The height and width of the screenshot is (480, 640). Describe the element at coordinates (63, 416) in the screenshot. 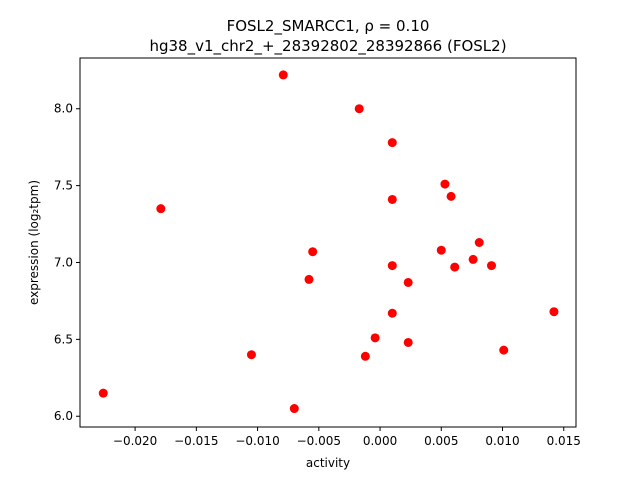

I see `y-tick-label-0: 6.0` at that location.